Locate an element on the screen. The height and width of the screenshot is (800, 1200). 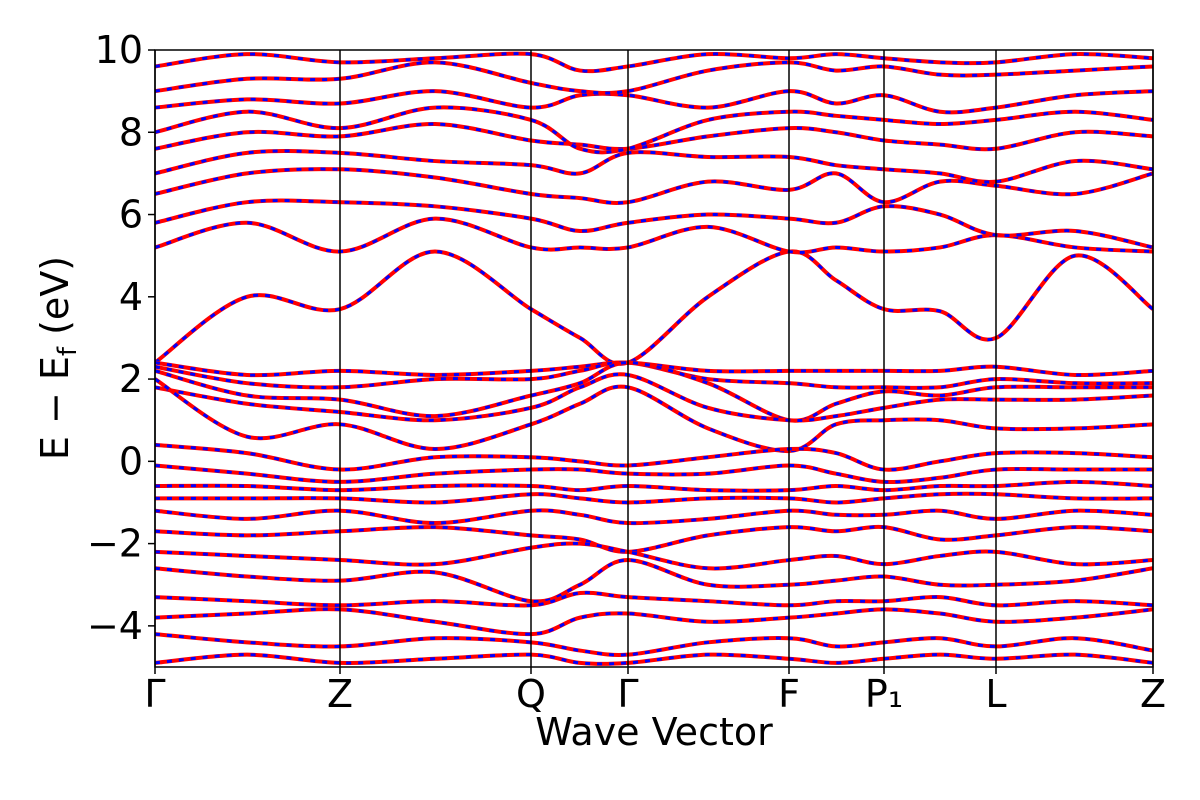
x-tick-label: P₁ is located at coordinates (884, 694).